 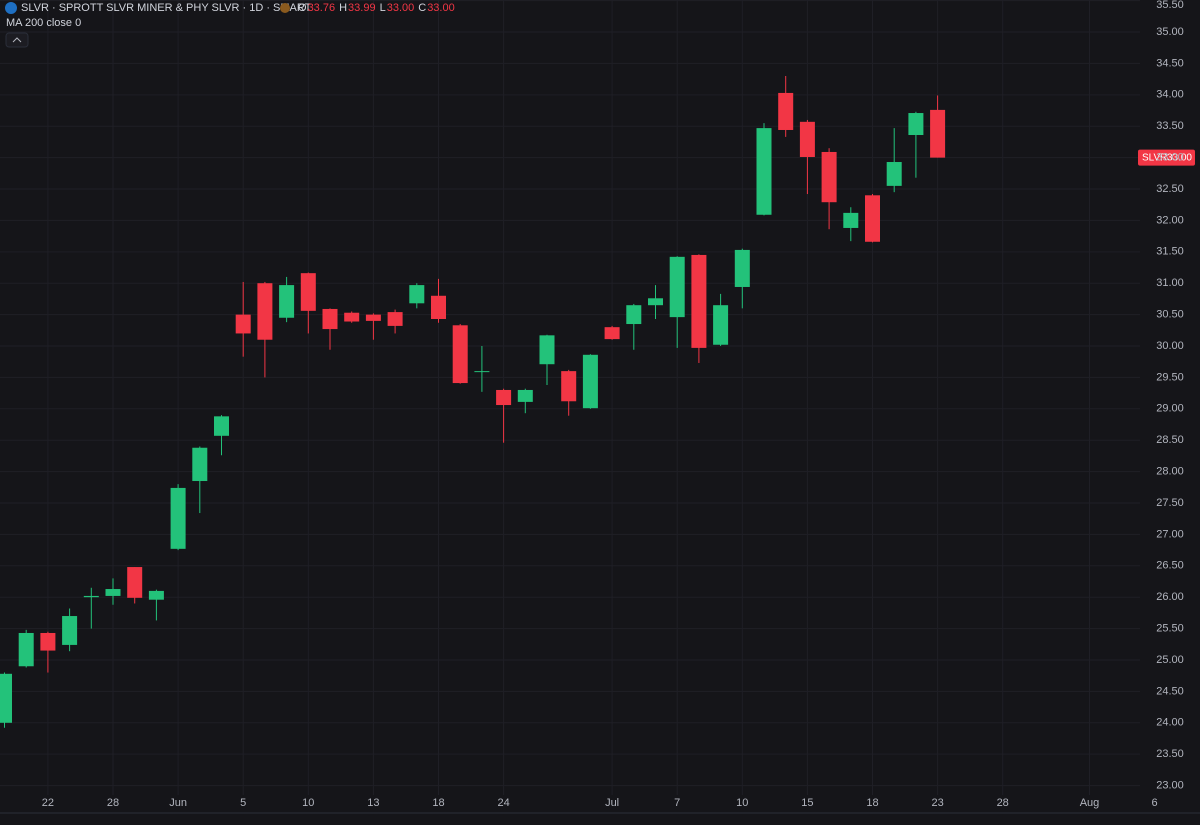 What do you see at coordinates (48, 803) in the screenshot?
I see `x-tick-label: 22` at bounding box center [48, 803].